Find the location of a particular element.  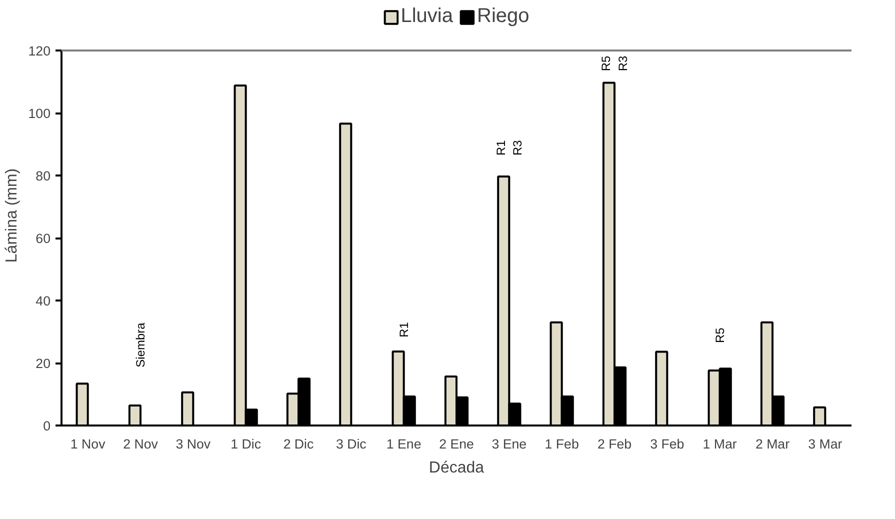

annotation: R1 is located at coordinates (403, 330).